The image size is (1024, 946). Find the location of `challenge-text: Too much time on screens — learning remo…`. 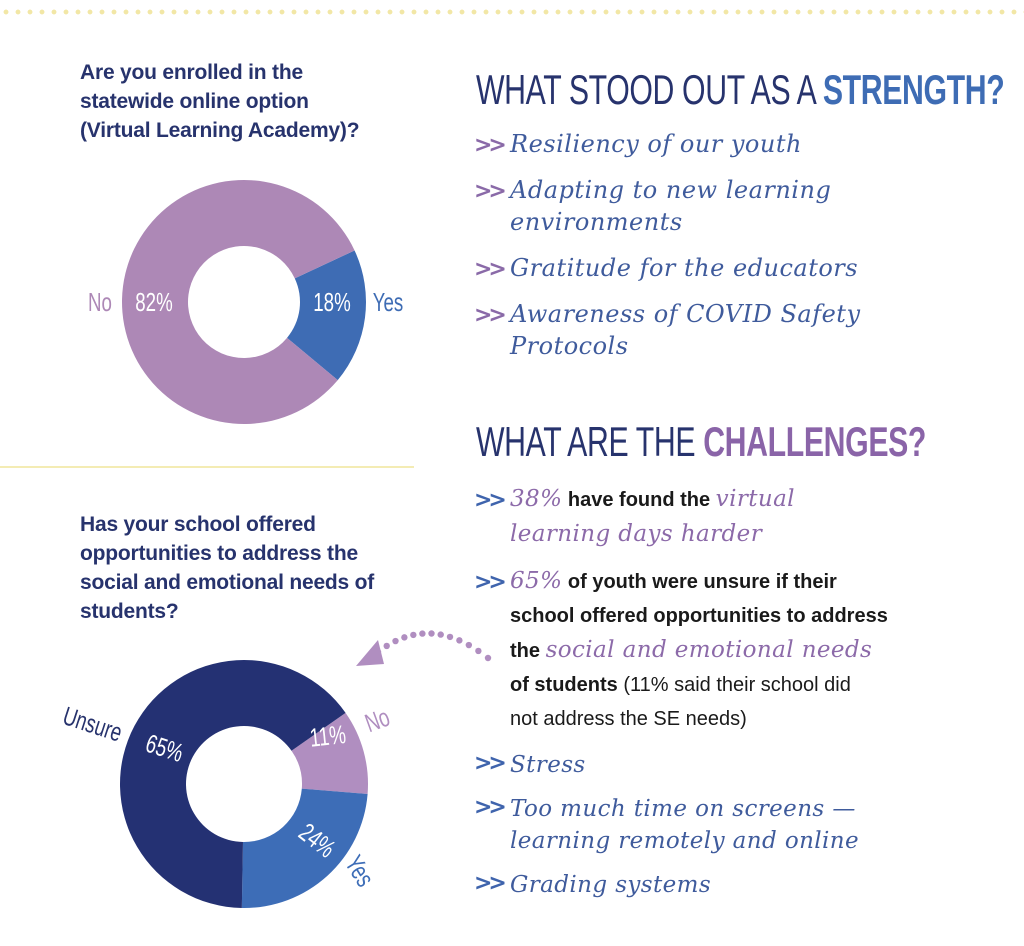

challenge-text: Too much time on screens — learning remo… is located at coordinates (685, 825).